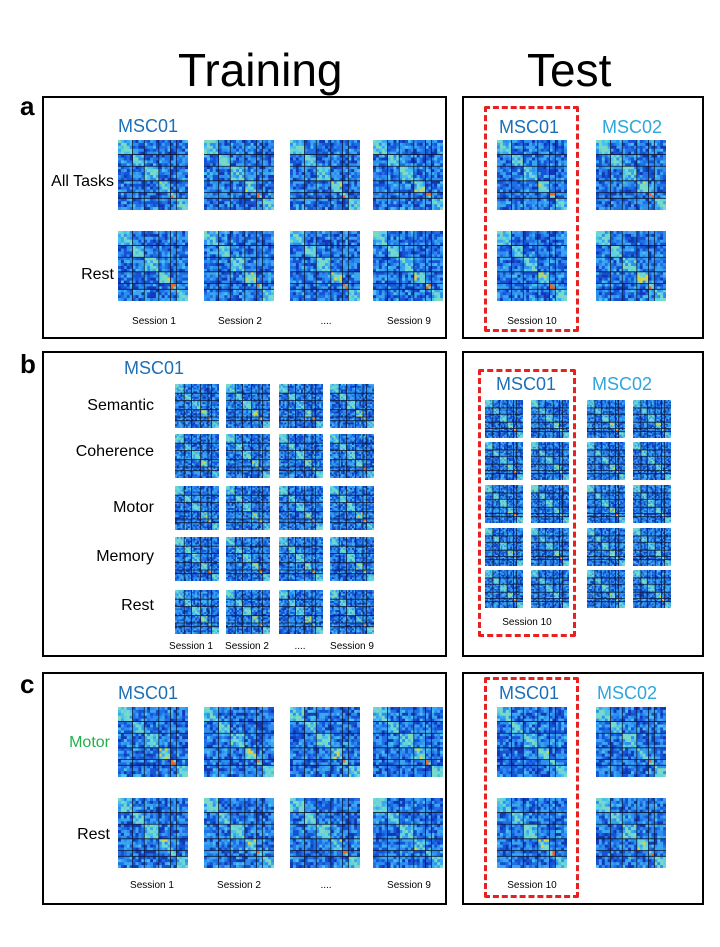  I want to click on panel-b-coherence-session-dots-matrix, so click(301, 456).